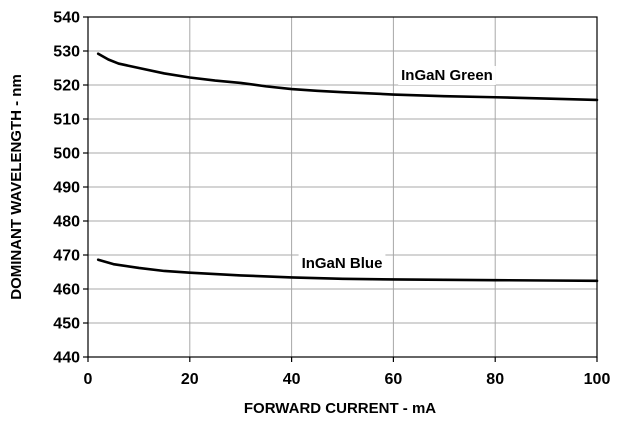 Image resolution: width=621 pixels, height=421 pixels. Describe the element at coordinates (292, 379) in the screenshot. I see `x-tick-label: 40` at that location.